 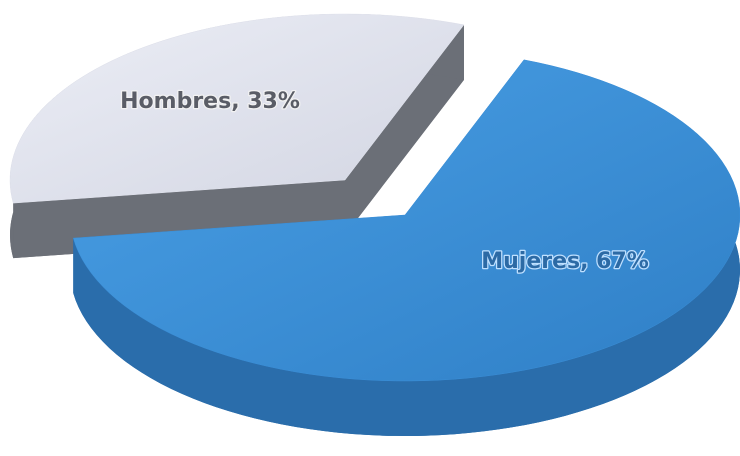 What do you see at coordinates (565, 261) in the screenshot?
I see `data-label: Mujeres, 67%` at bounding box center [565, 261].